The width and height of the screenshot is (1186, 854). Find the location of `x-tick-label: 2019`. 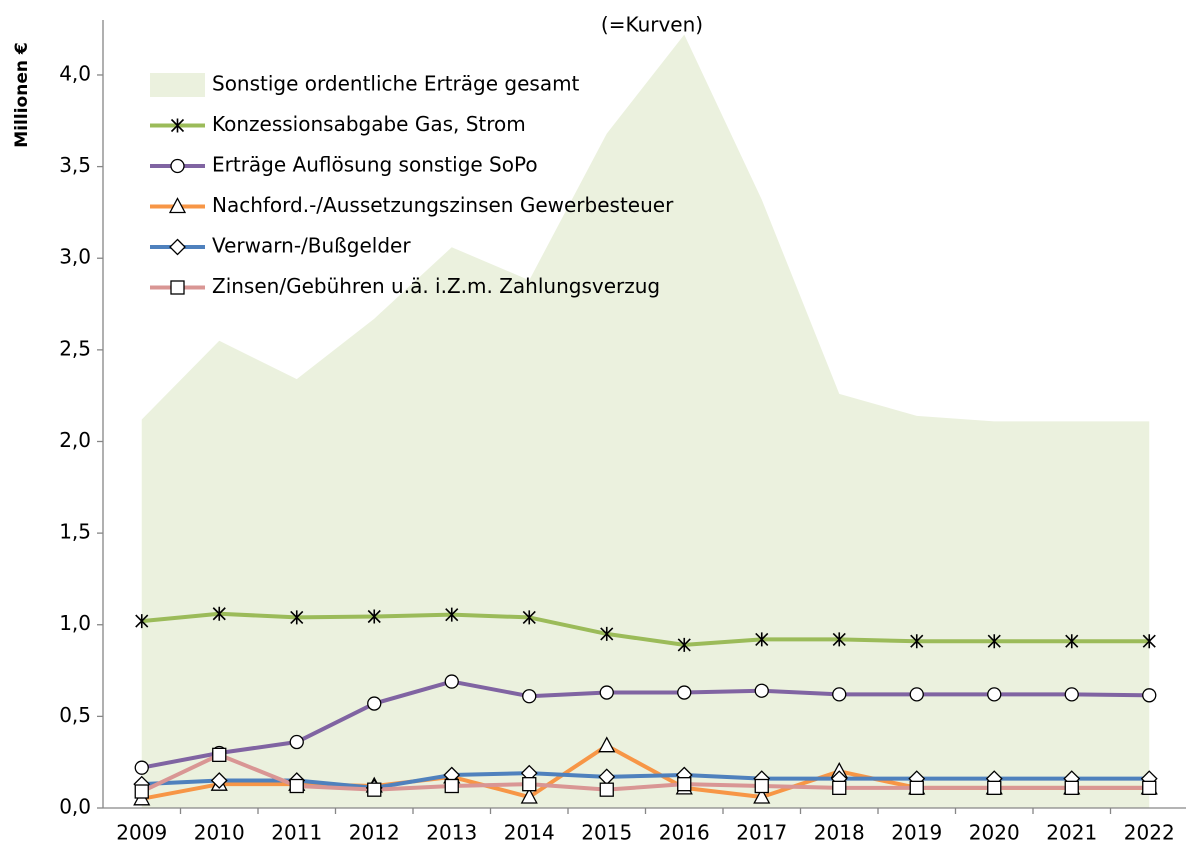

x-tick-label: 2019 is located at coordinates (916, 833).